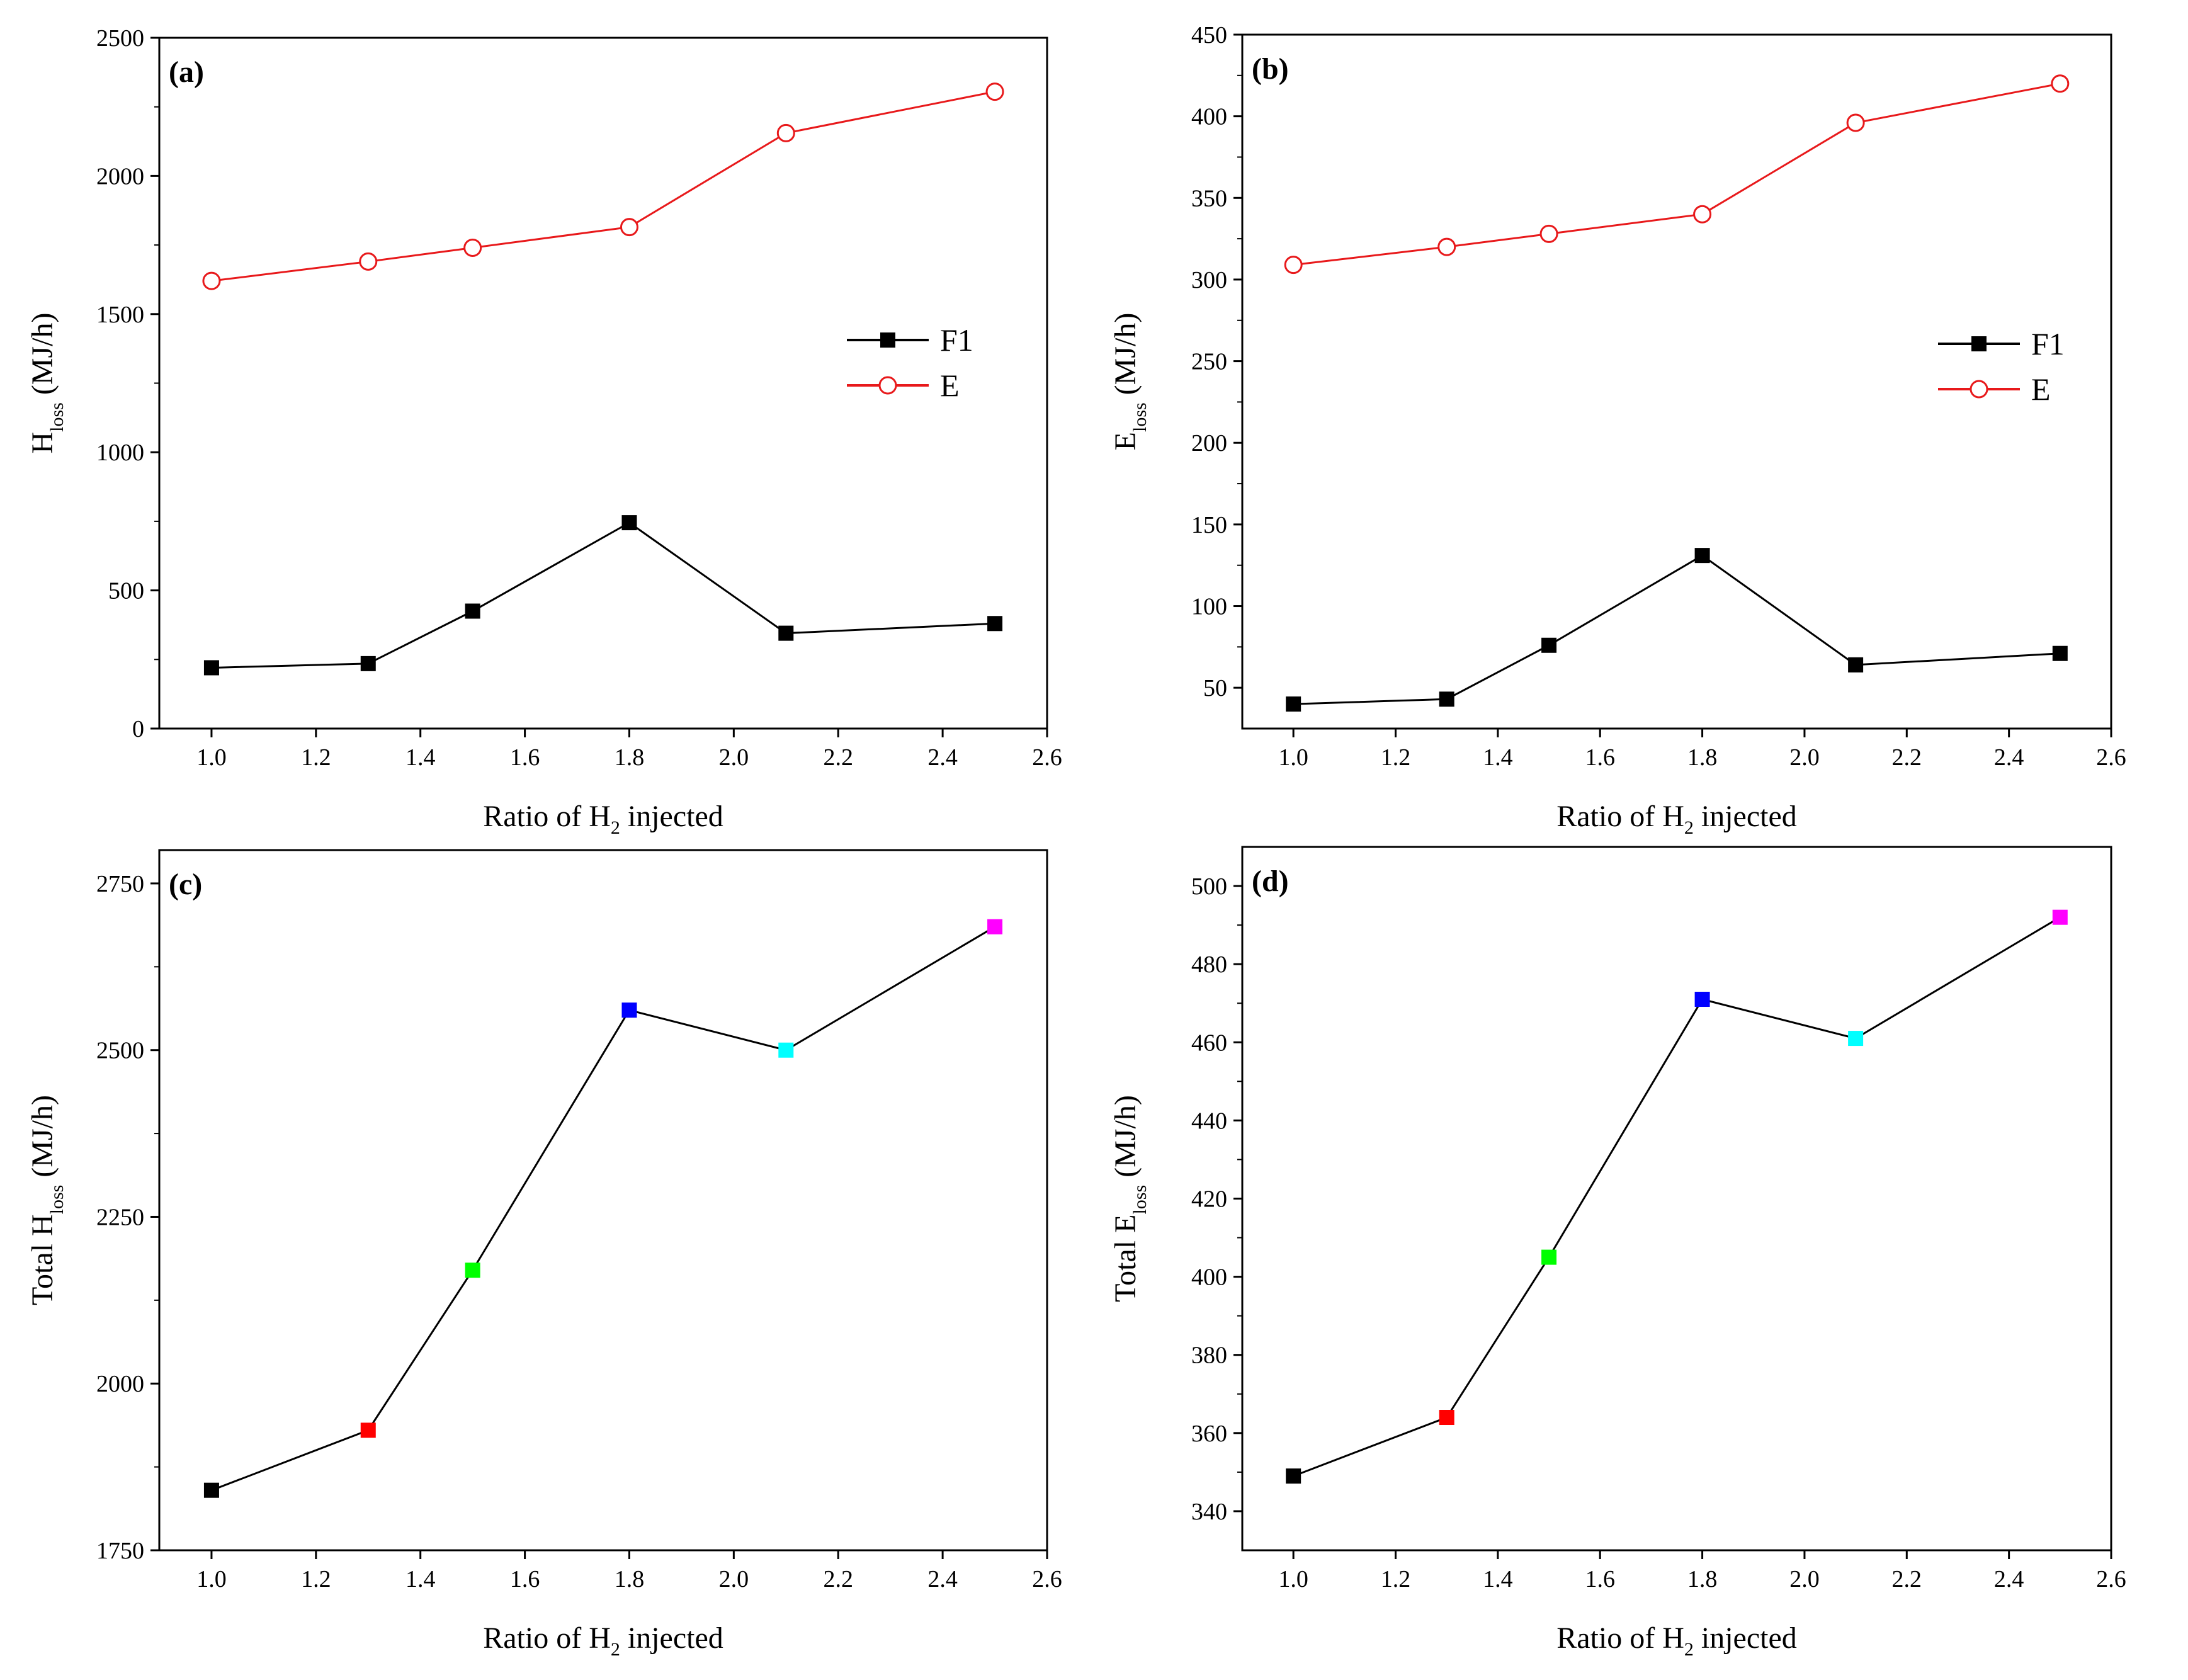  I want to click on y-axis-title: Eloss (MJ/h), so click(1130, 382).